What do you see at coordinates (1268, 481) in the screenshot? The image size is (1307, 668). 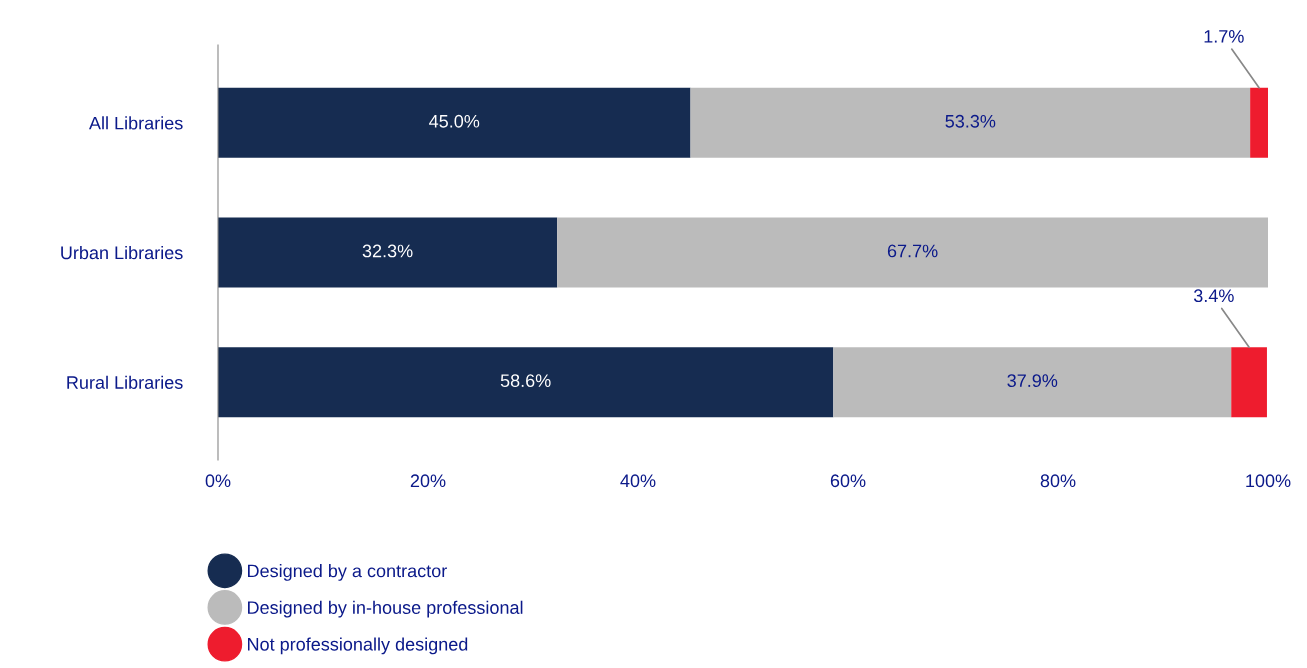 I see `x-tick-label: 100%` at bounding box center [1268, 481].